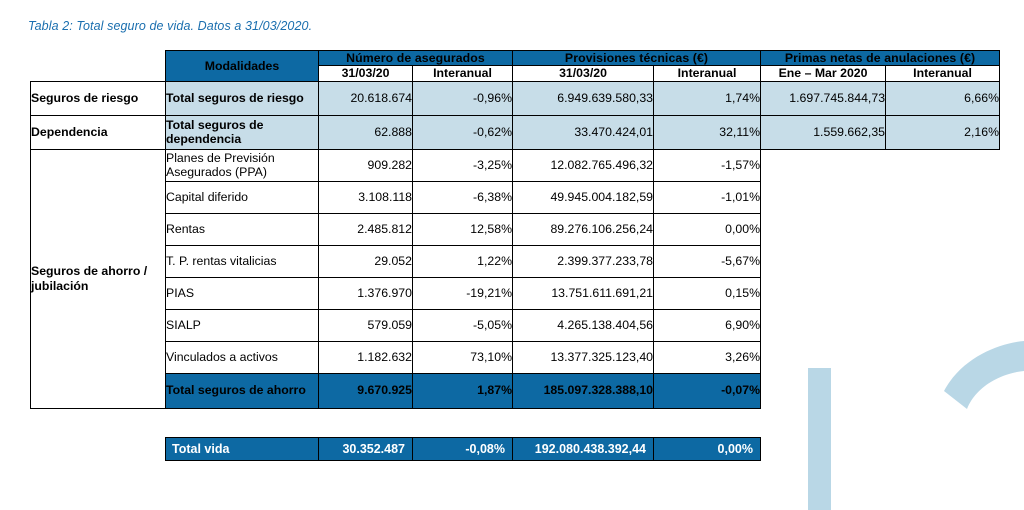 Image resolution: width=1024 pixels, height=510 pixels. I want to click on cell-provisiones: 33.470.424,01, so click(583, 132).